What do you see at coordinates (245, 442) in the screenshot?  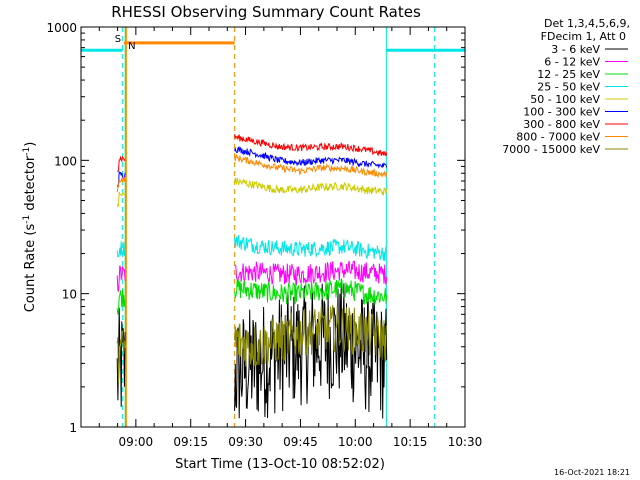 I see `x-tick-label: 09:30` at bounding box center [245, 442].